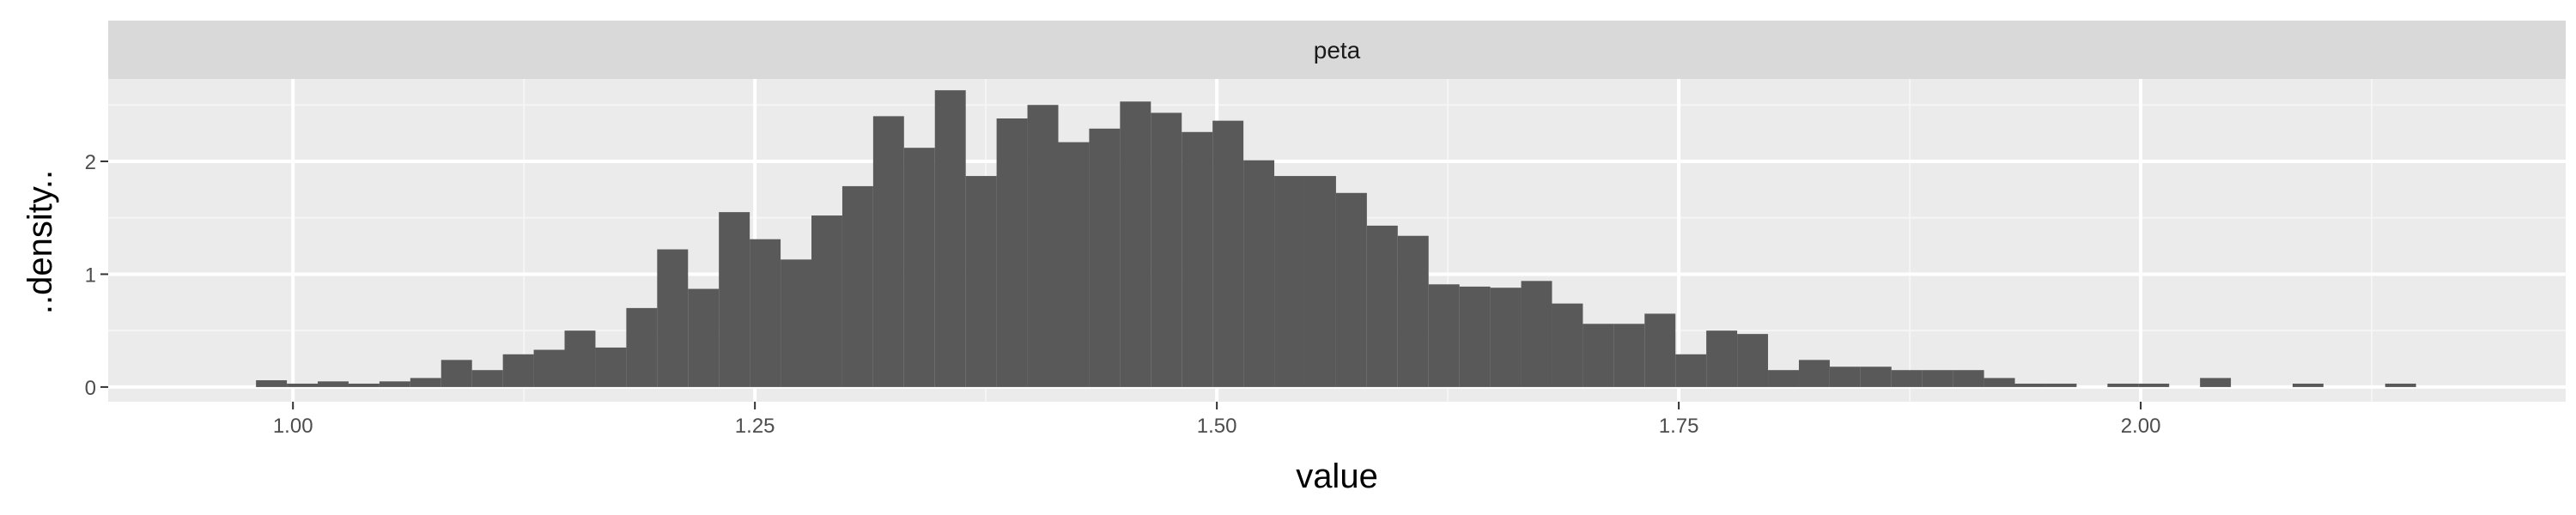  I want to click on strip-background, so click(1337, 50).